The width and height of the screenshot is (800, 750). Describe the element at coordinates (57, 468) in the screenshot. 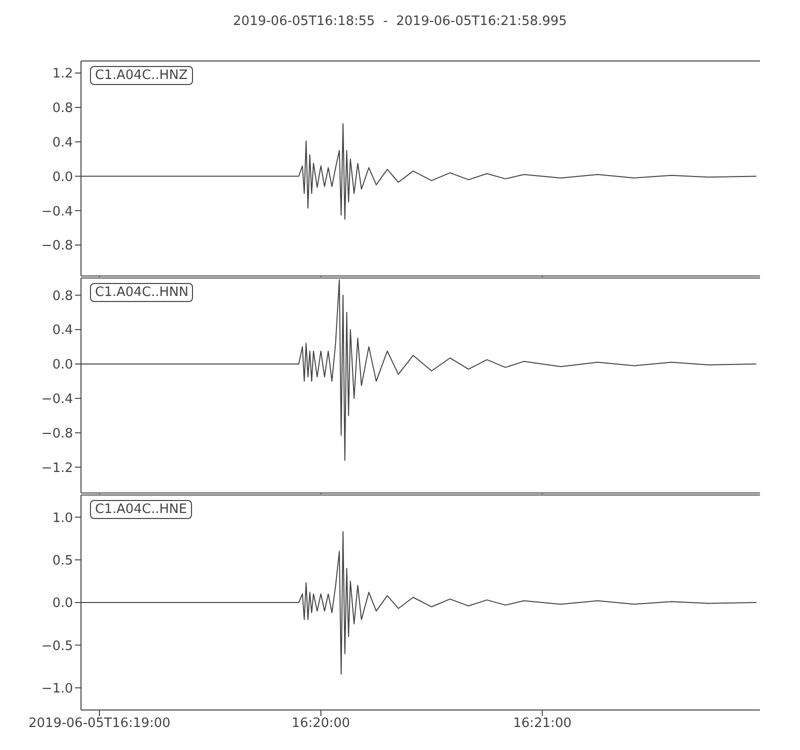

I see `y-tick-label: −1.2` at that location.